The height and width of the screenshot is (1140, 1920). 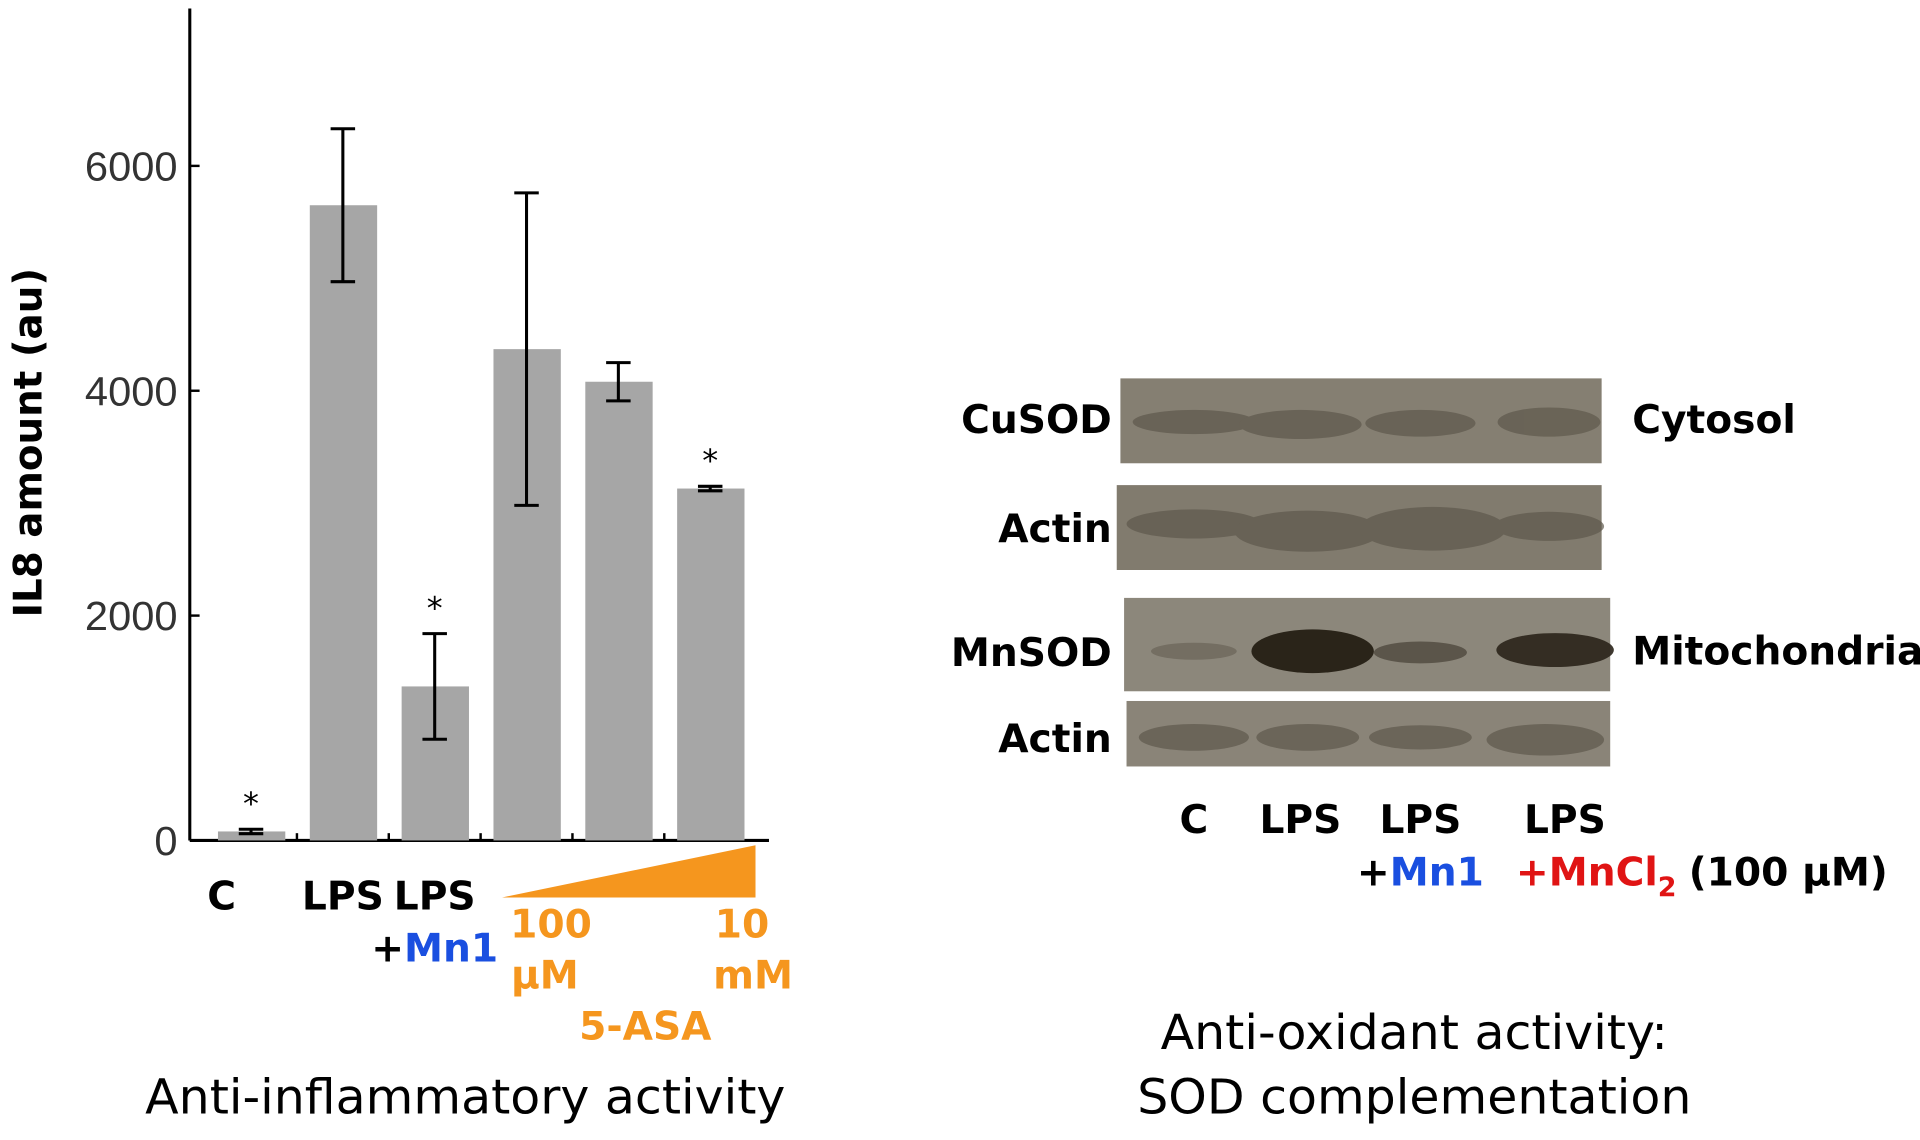 I want to click on y-tick-label: 4000, so click(x=131, y=390).